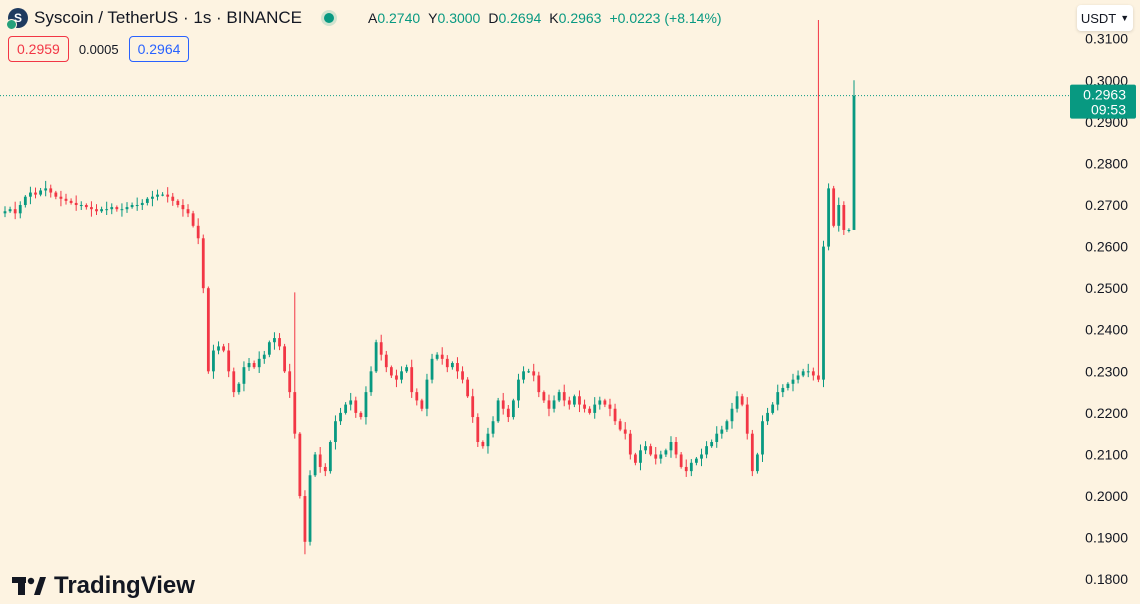 Image resolution: width=1140 pixels, height=604 pixels. Describe the element at coordinates (103, 586) in the screenshot. I see `tradingview-logo: TradingView` at that location.